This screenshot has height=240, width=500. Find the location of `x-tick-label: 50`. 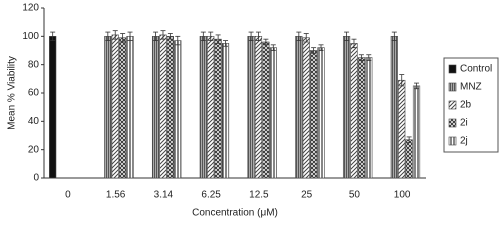

x-tick-label: 50 is located at coordinates (355, 195).